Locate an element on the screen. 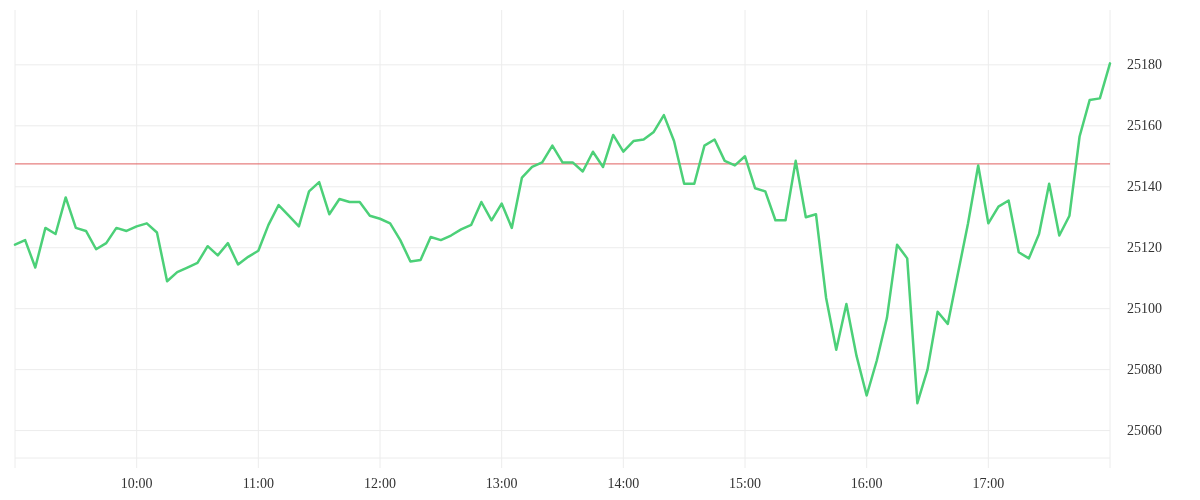  x-tick-label: 14:00 is located at coordinates (623, 483).